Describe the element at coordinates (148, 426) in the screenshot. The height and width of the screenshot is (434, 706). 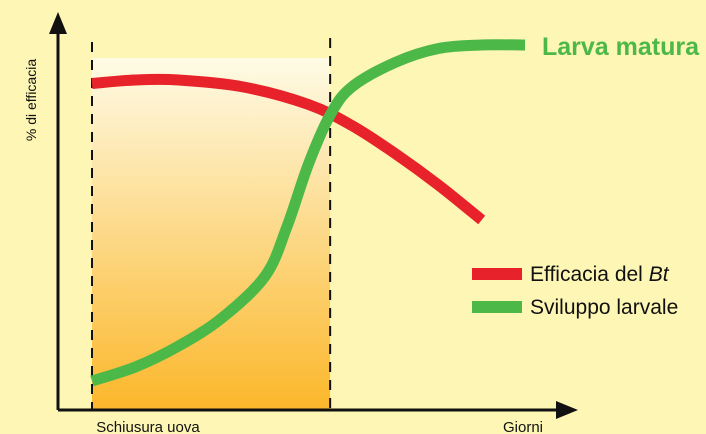
I see `x-tick-label: Schiusura uova` at that location.